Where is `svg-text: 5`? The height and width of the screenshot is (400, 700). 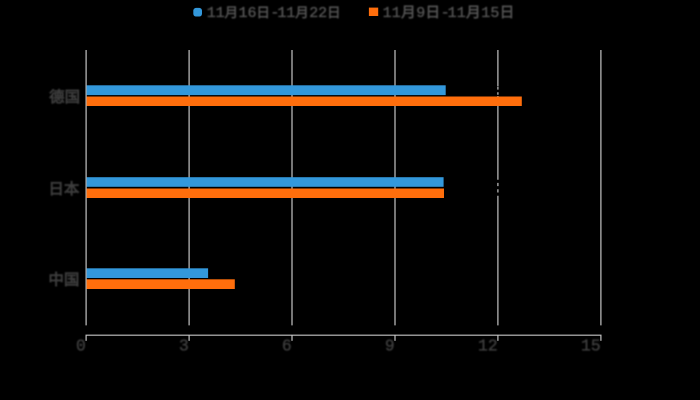 svg-text: 5 is located at coordinates (494, 13).